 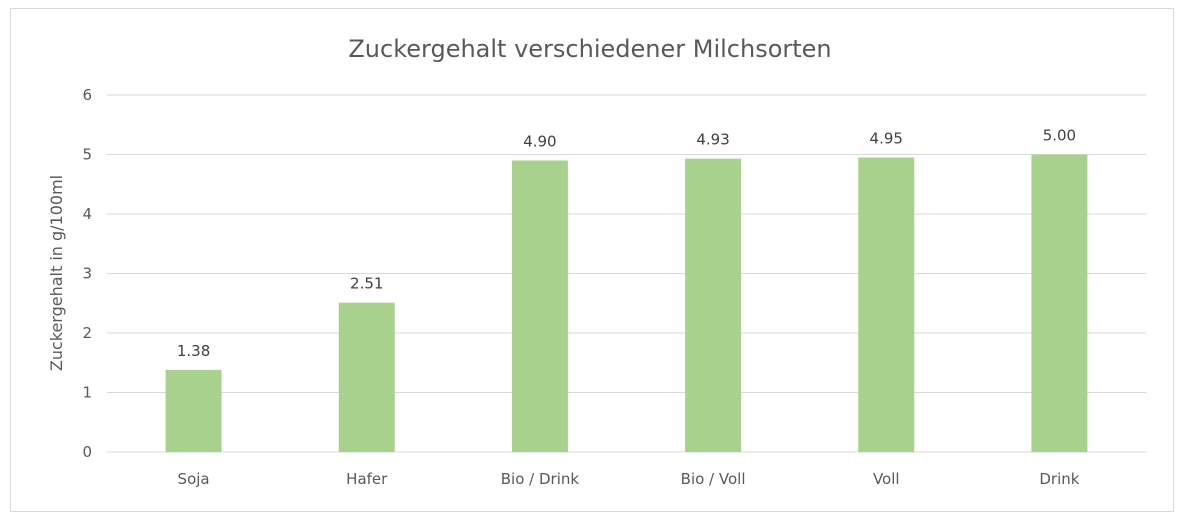 What do you see at coordinates (87, 214) in the screenshot?
I see `y-tick-label: 4` at bounding box center [87, 214].